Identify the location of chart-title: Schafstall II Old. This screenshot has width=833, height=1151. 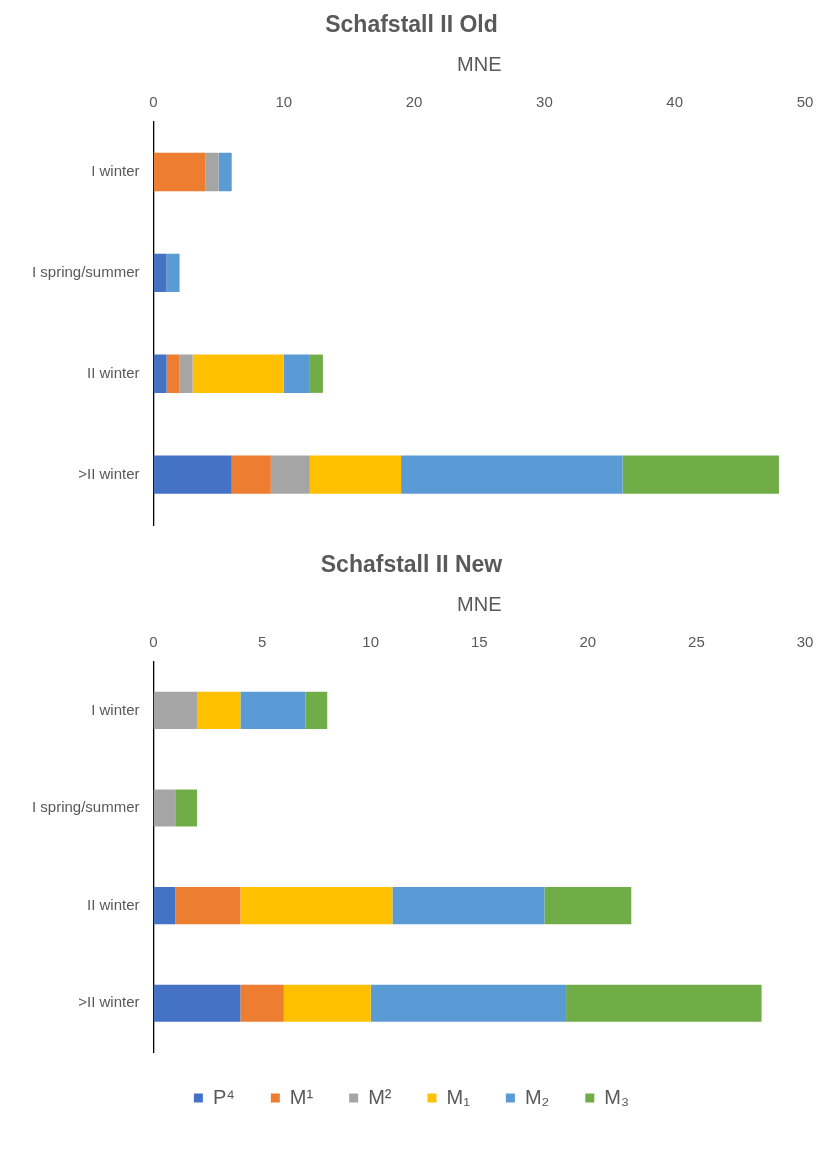
(411, 24).